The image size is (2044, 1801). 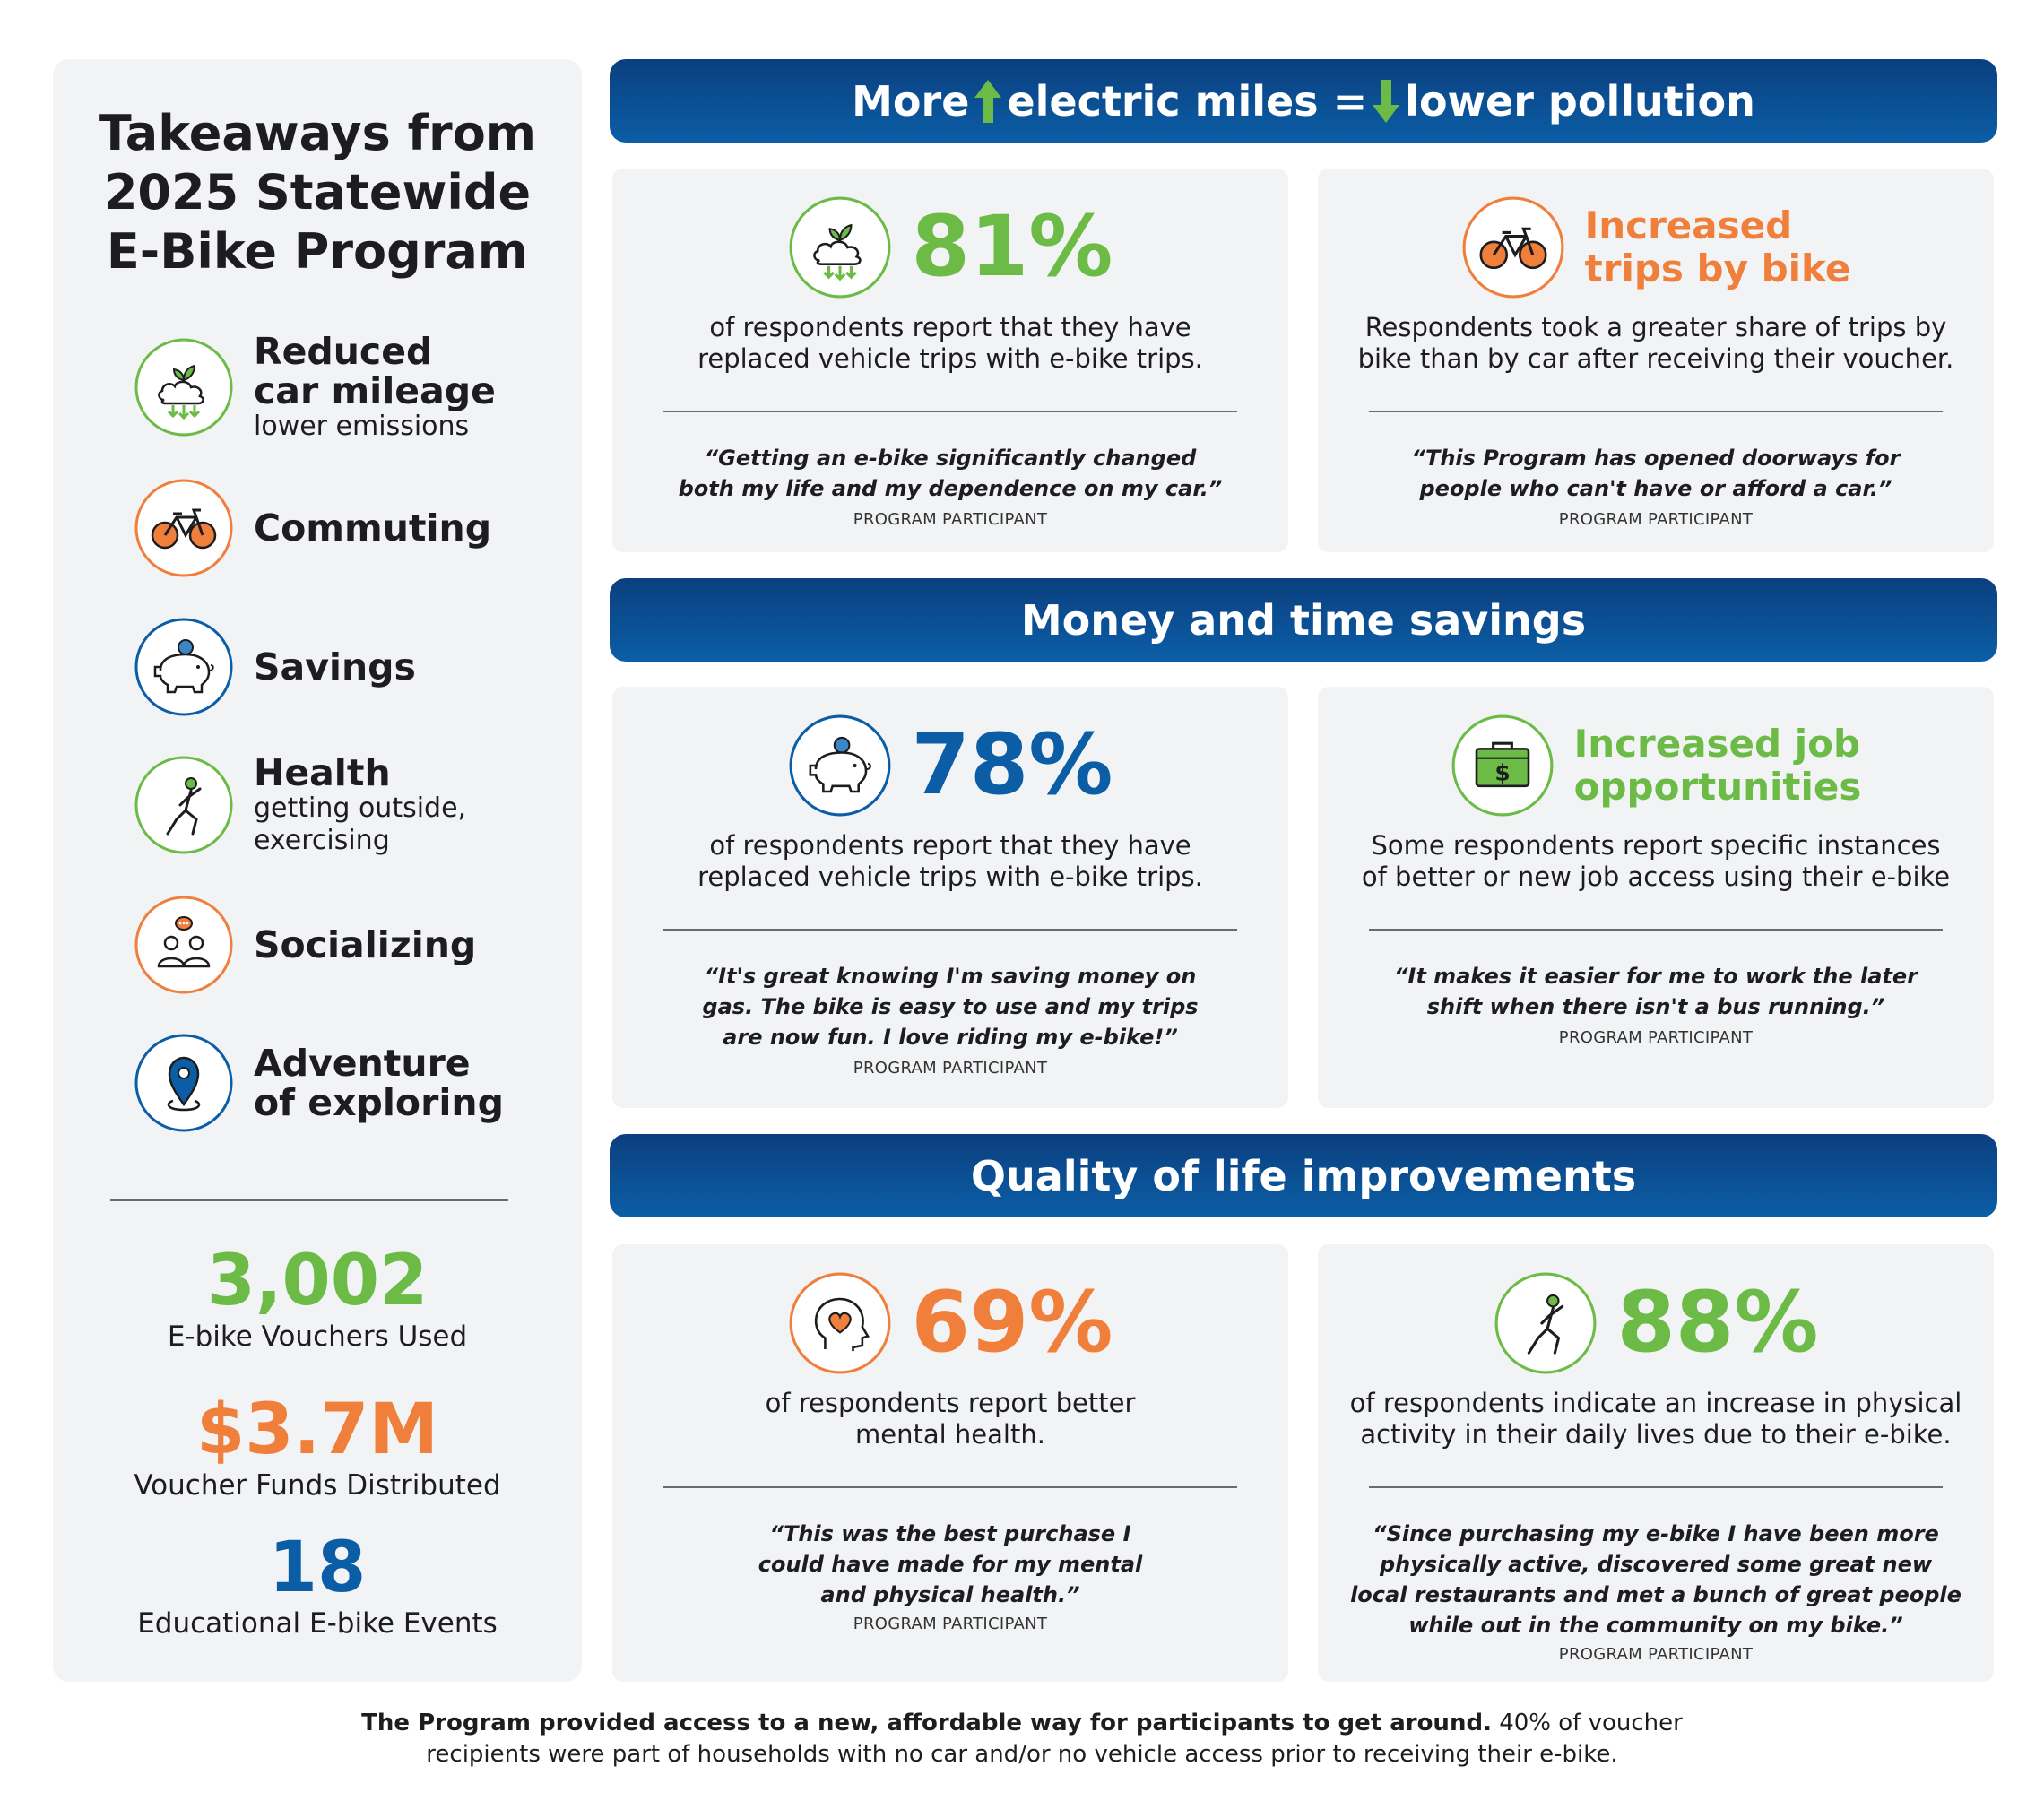 I want to click on takeaway-label: Savings, so click(x=335, y=666).